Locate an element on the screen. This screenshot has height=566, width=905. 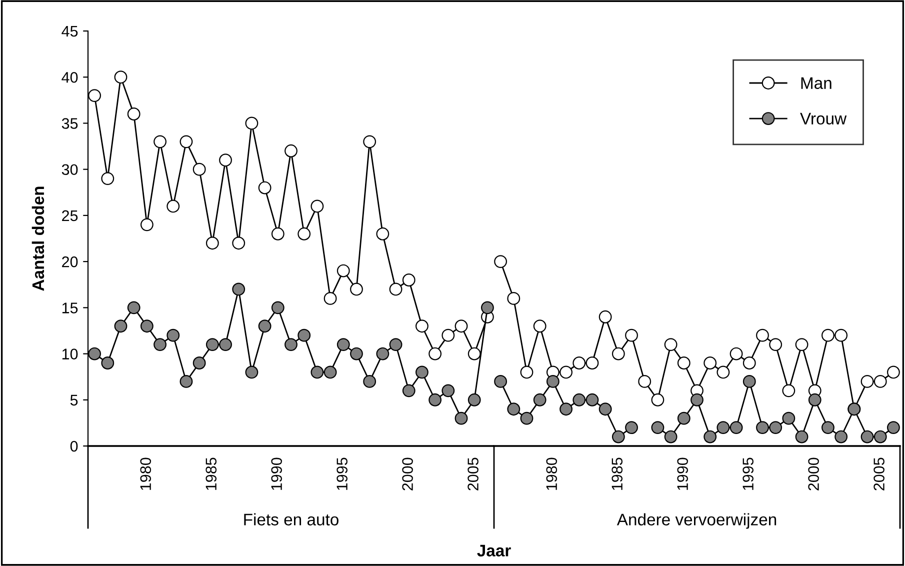
y-tick-label: 30 is located at coordinates (70, 170).